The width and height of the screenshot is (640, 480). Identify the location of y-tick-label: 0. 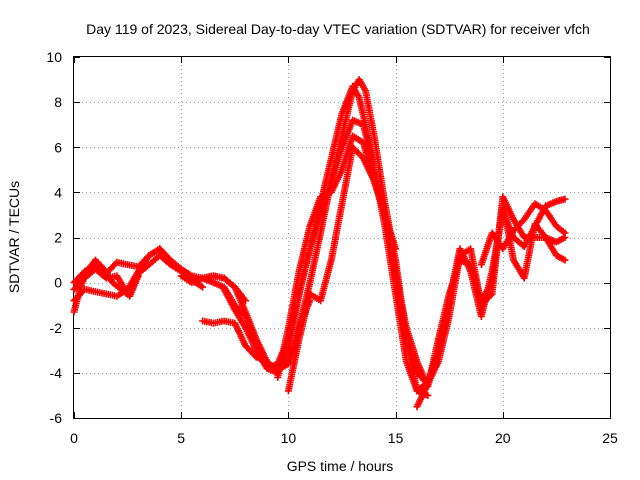
(58, 283).